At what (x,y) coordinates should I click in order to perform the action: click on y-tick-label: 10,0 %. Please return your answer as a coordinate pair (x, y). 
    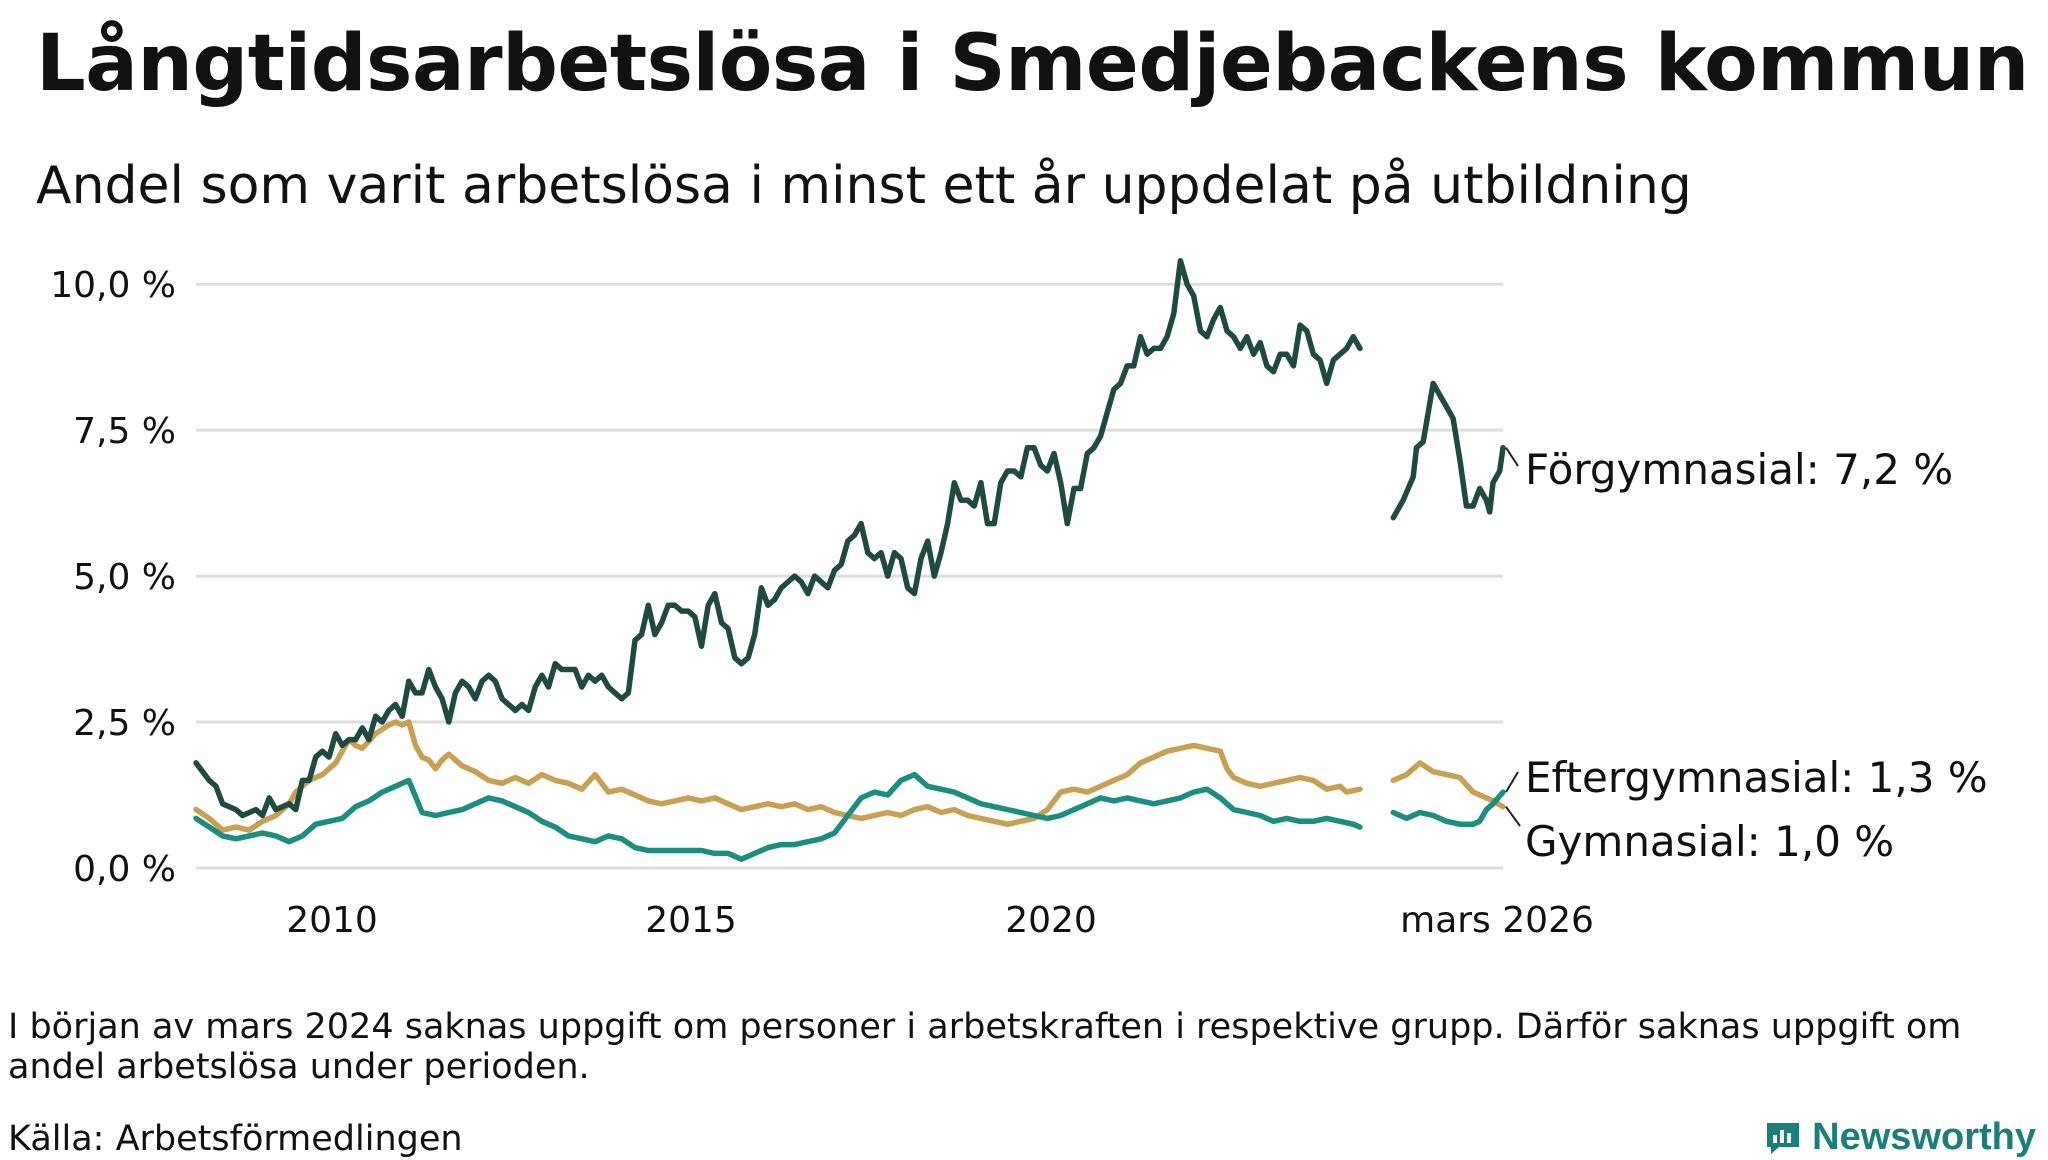
    Looking at the image, I should click on (113, 285).